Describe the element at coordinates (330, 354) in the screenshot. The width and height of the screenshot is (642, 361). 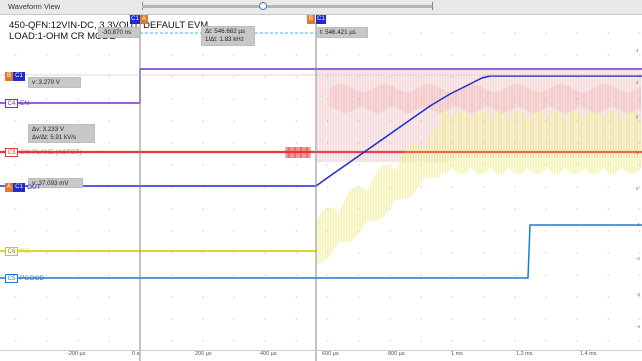
I see `time-tick-label: 600 µs` at that location.